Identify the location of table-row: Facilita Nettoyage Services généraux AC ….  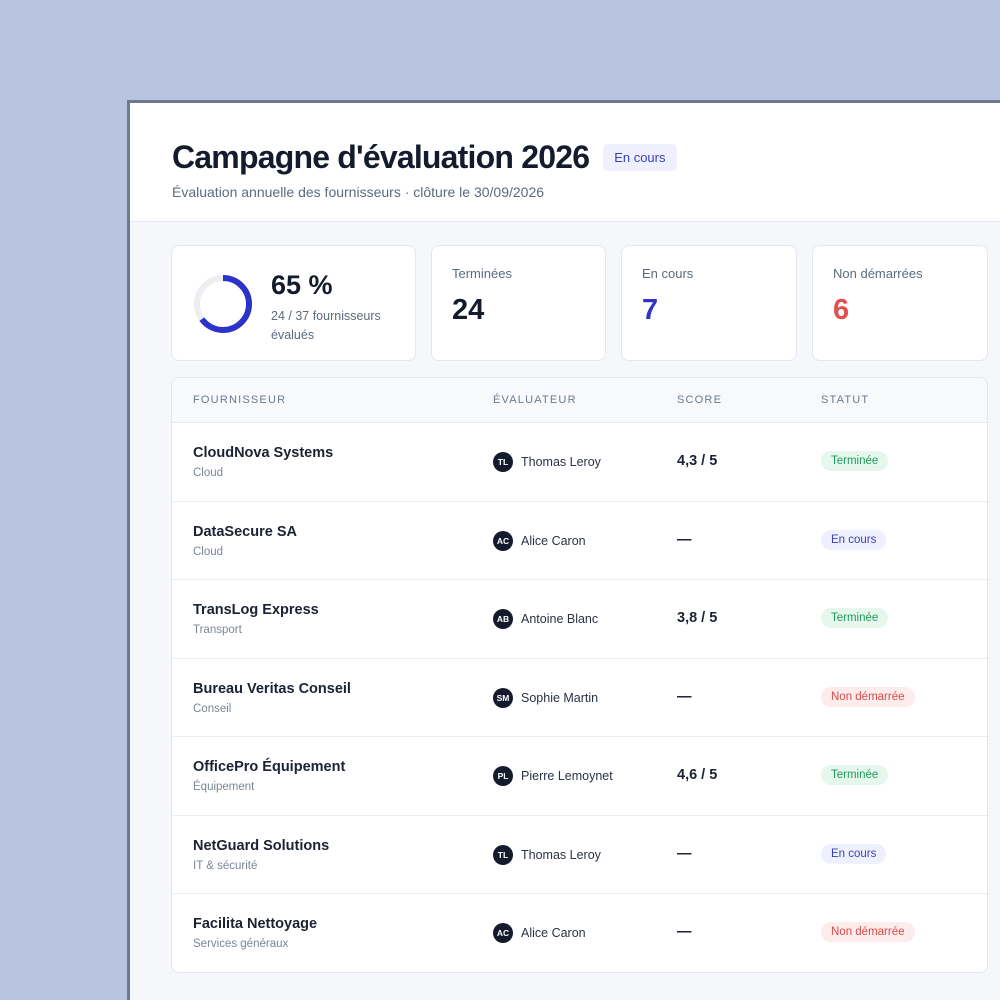
(579, 933).